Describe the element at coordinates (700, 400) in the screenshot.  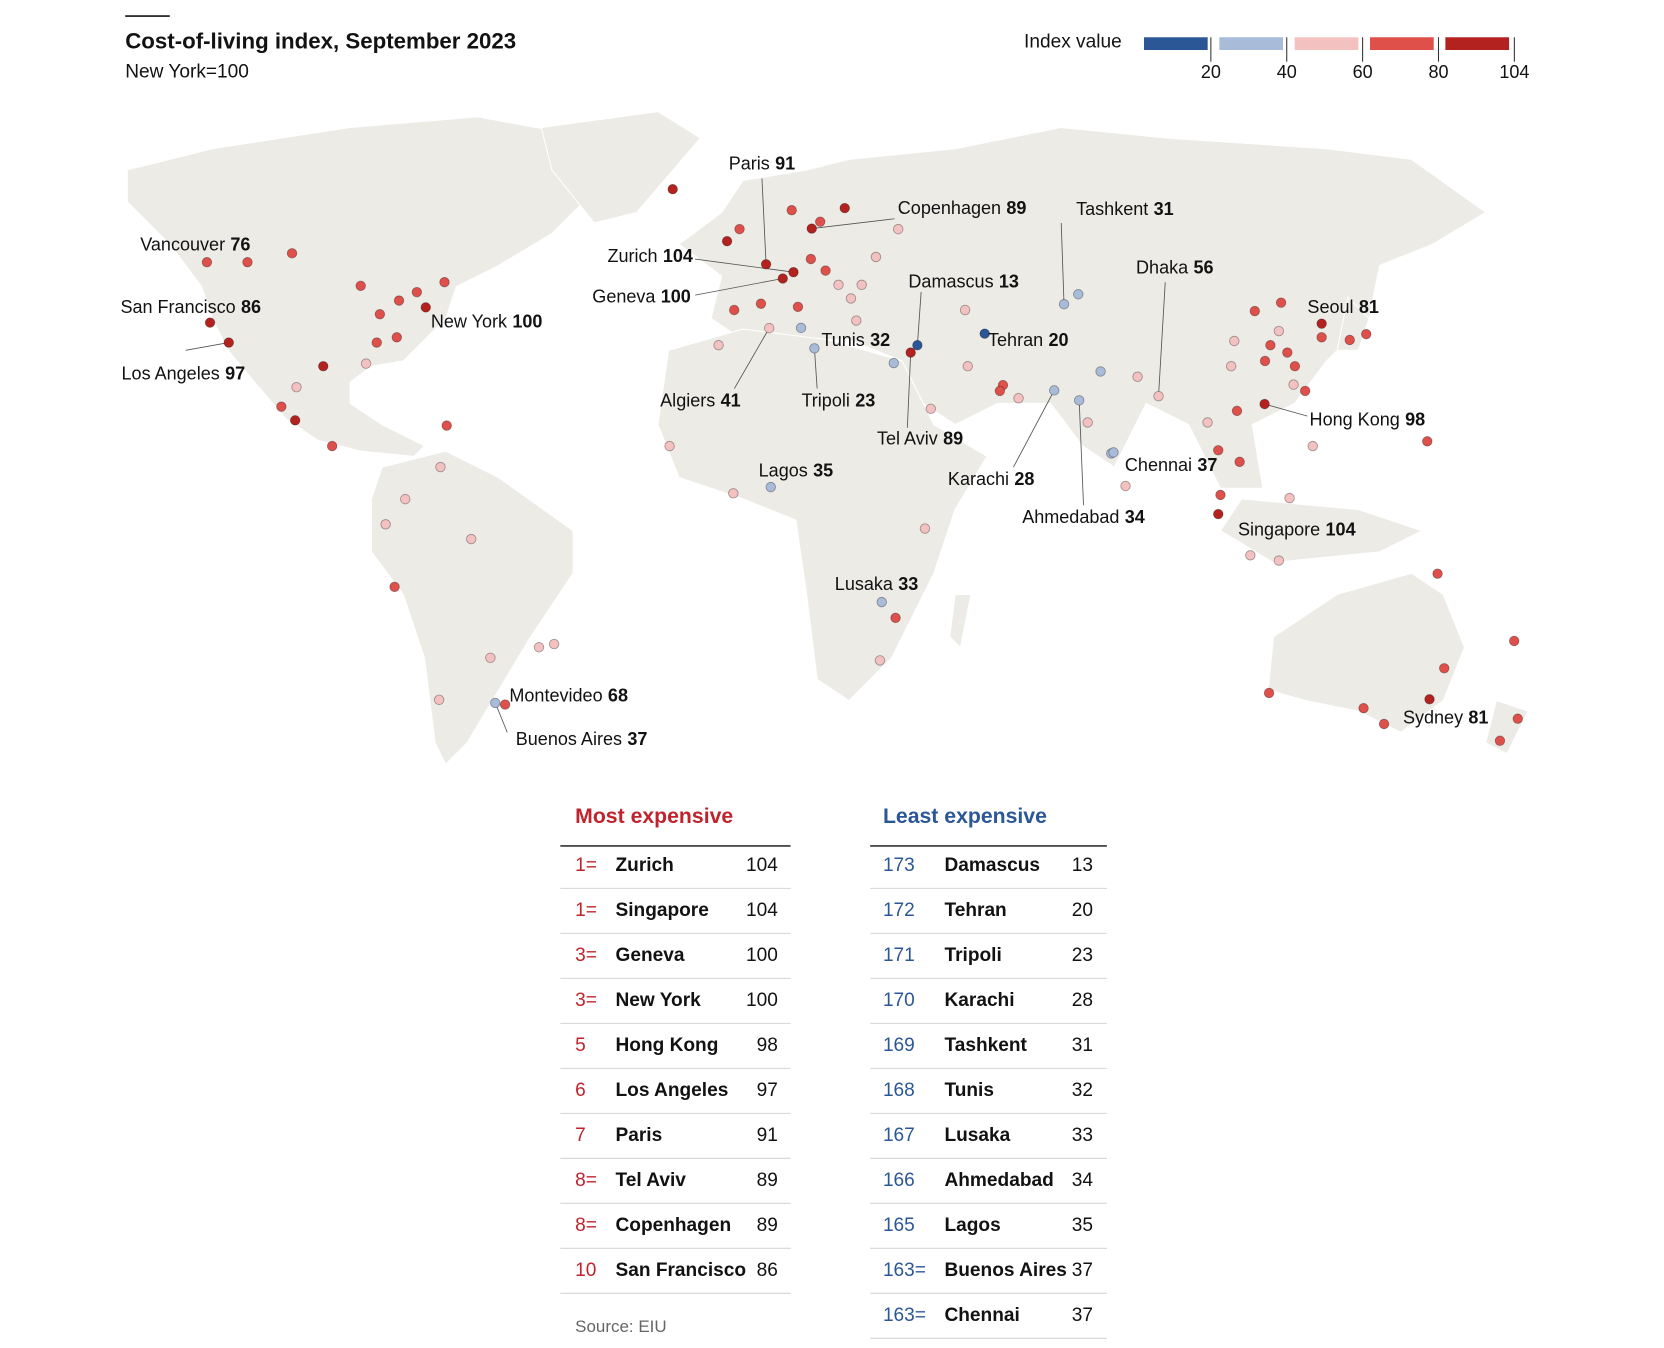
I see `city-label: Algiers 41` at that location.